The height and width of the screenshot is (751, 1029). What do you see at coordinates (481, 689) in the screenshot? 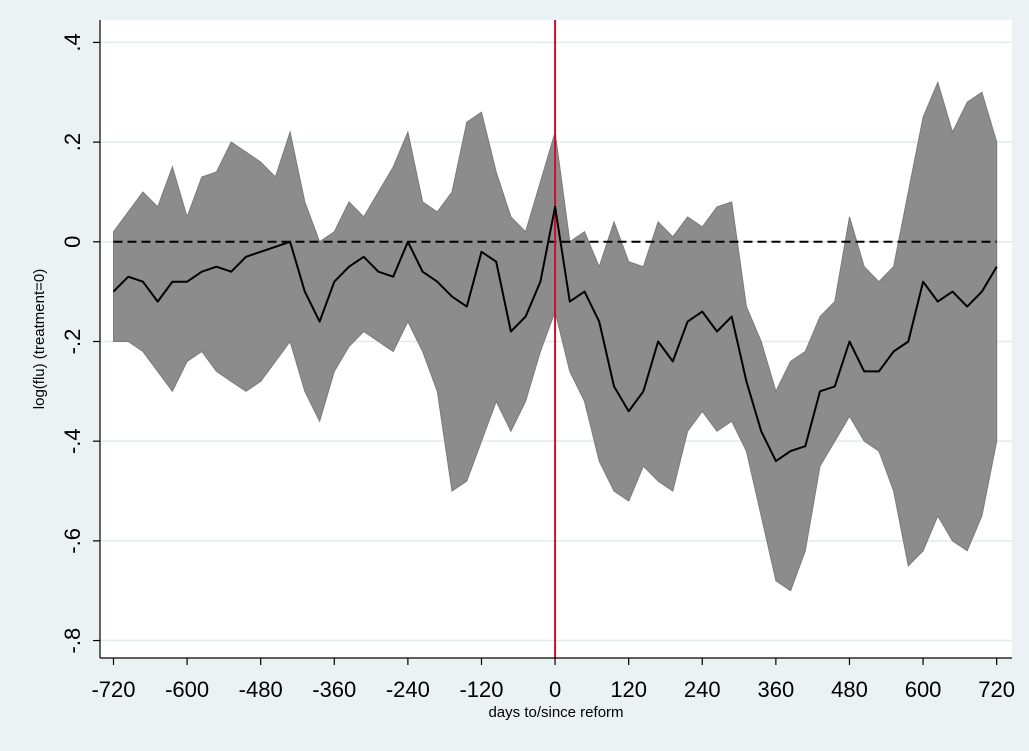
I see `x-tick-label-5: -120` at bounding box center [481, 689].